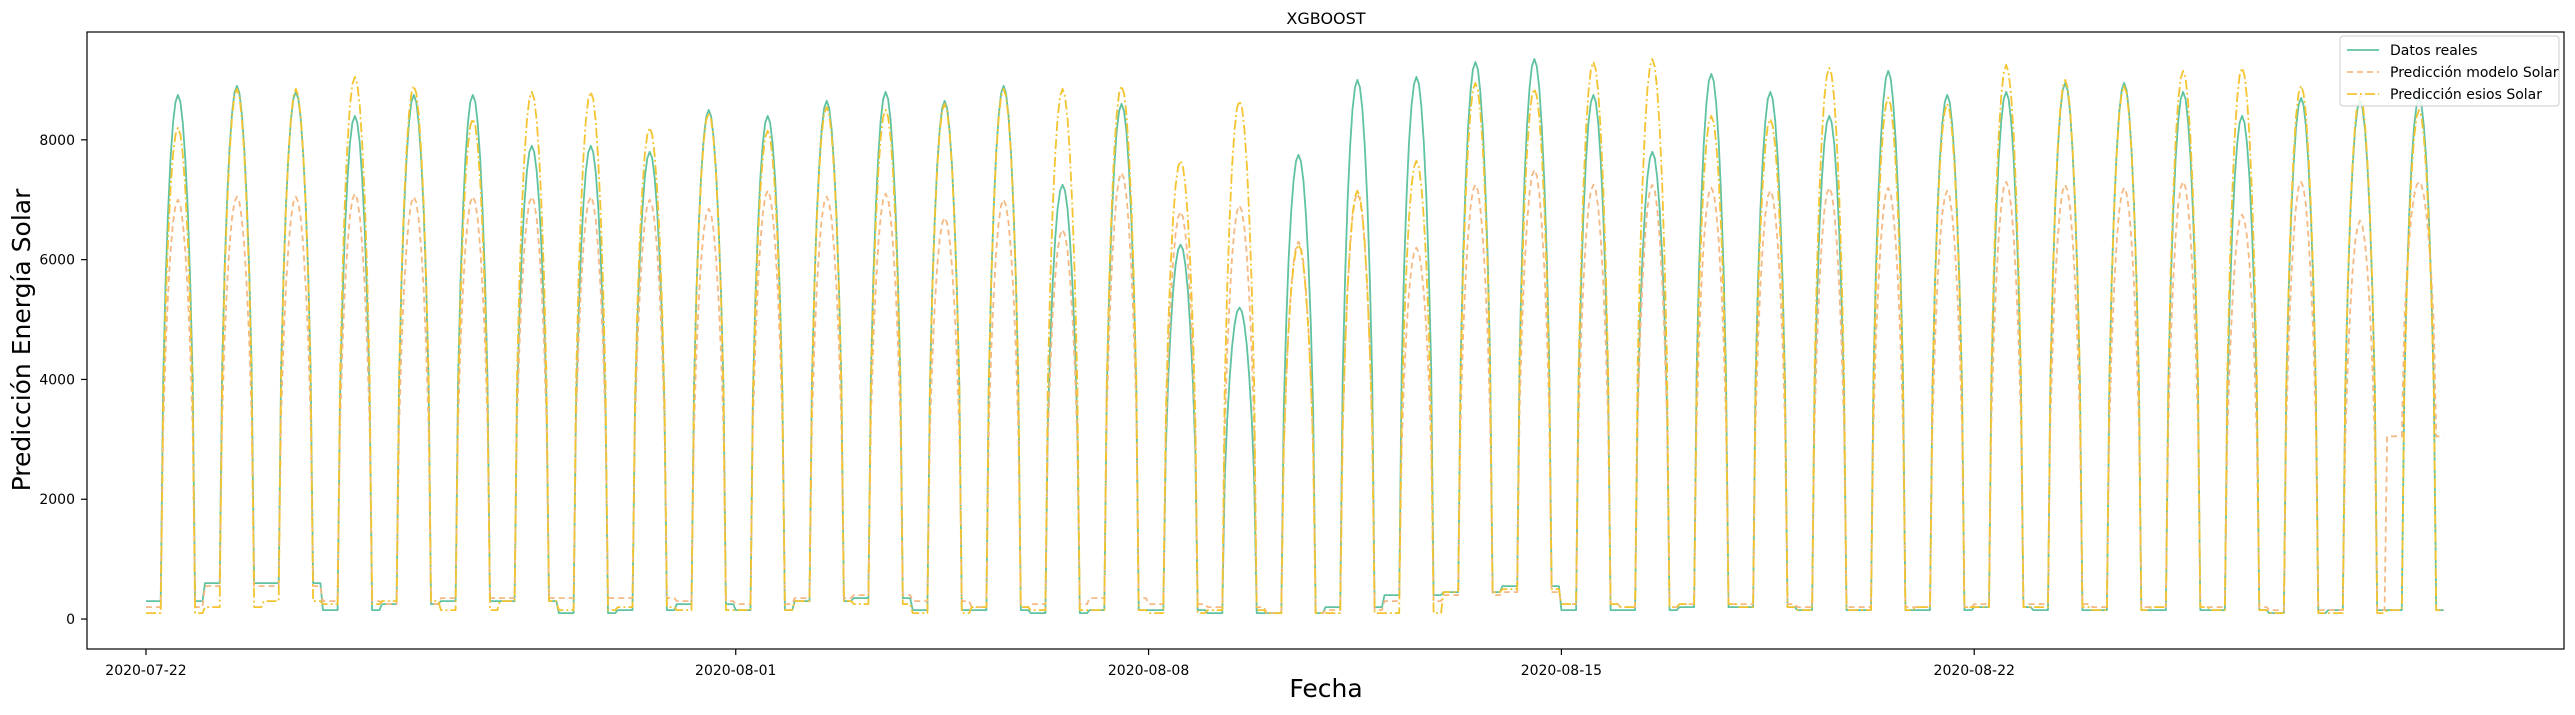 Image resolution: width=2575 pixels, height=715 pixels. I want to click on y-tick-label: 2000, so click(57, 500).